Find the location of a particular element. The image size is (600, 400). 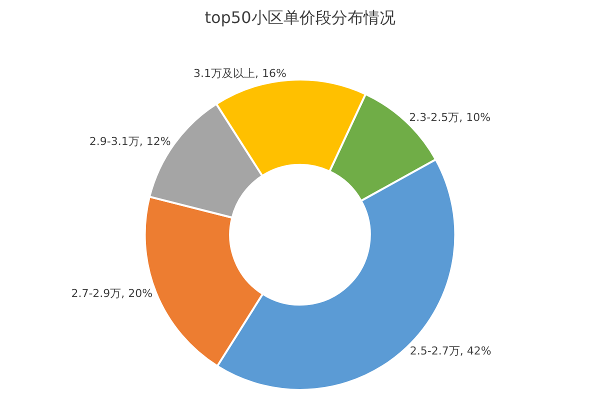

chart-title: top50小区单价段分布情况 is located at coordinates (300, 18).